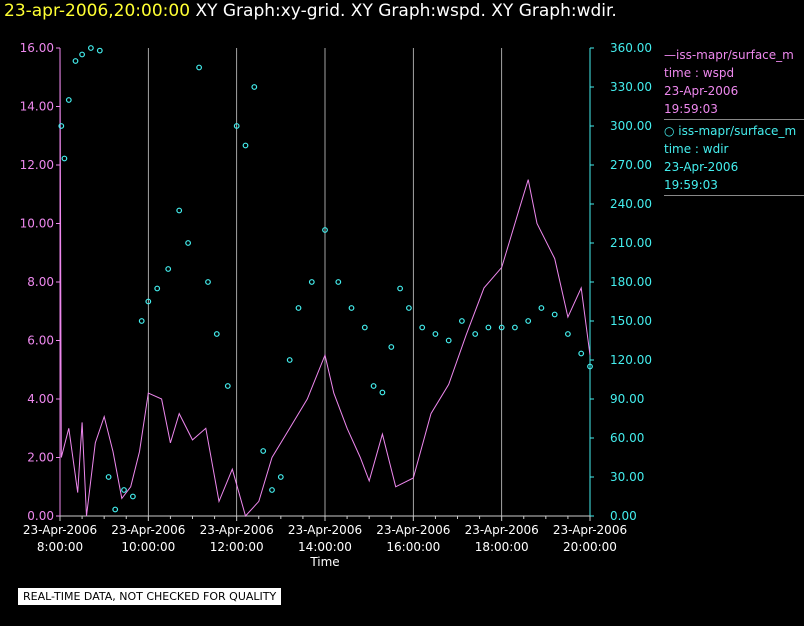 The width and height of the screenshot is (804, 626). I want to click on x-tick-time: 18:00:00, so click(502, 547).